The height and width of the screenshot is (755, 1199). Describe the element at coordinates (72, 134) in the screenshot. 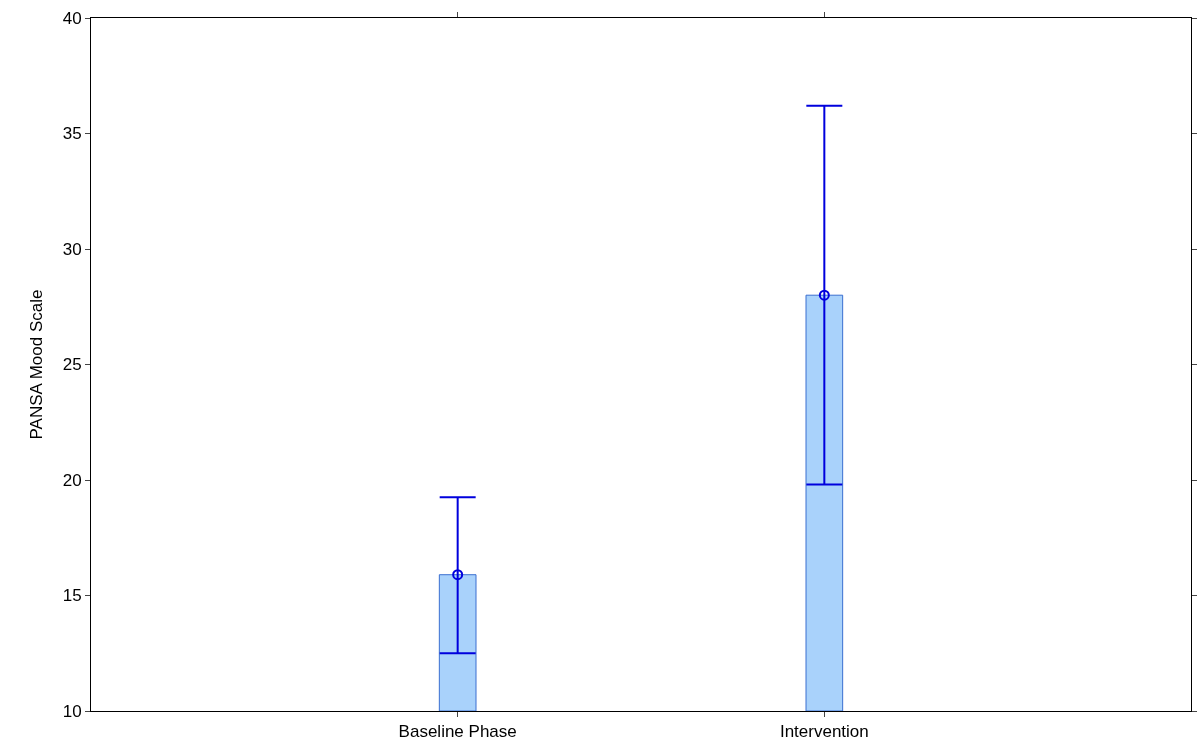

I see `y-tick-label: 35` at that location.